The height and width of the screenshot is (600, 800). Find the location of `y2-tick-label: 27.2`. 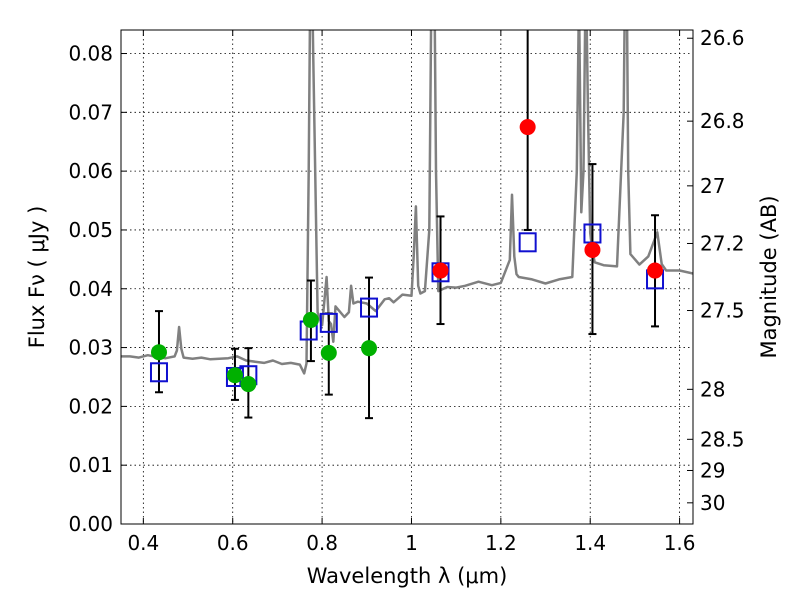

y2-tick-label: 27.2 is located at coordinates (722, 243).